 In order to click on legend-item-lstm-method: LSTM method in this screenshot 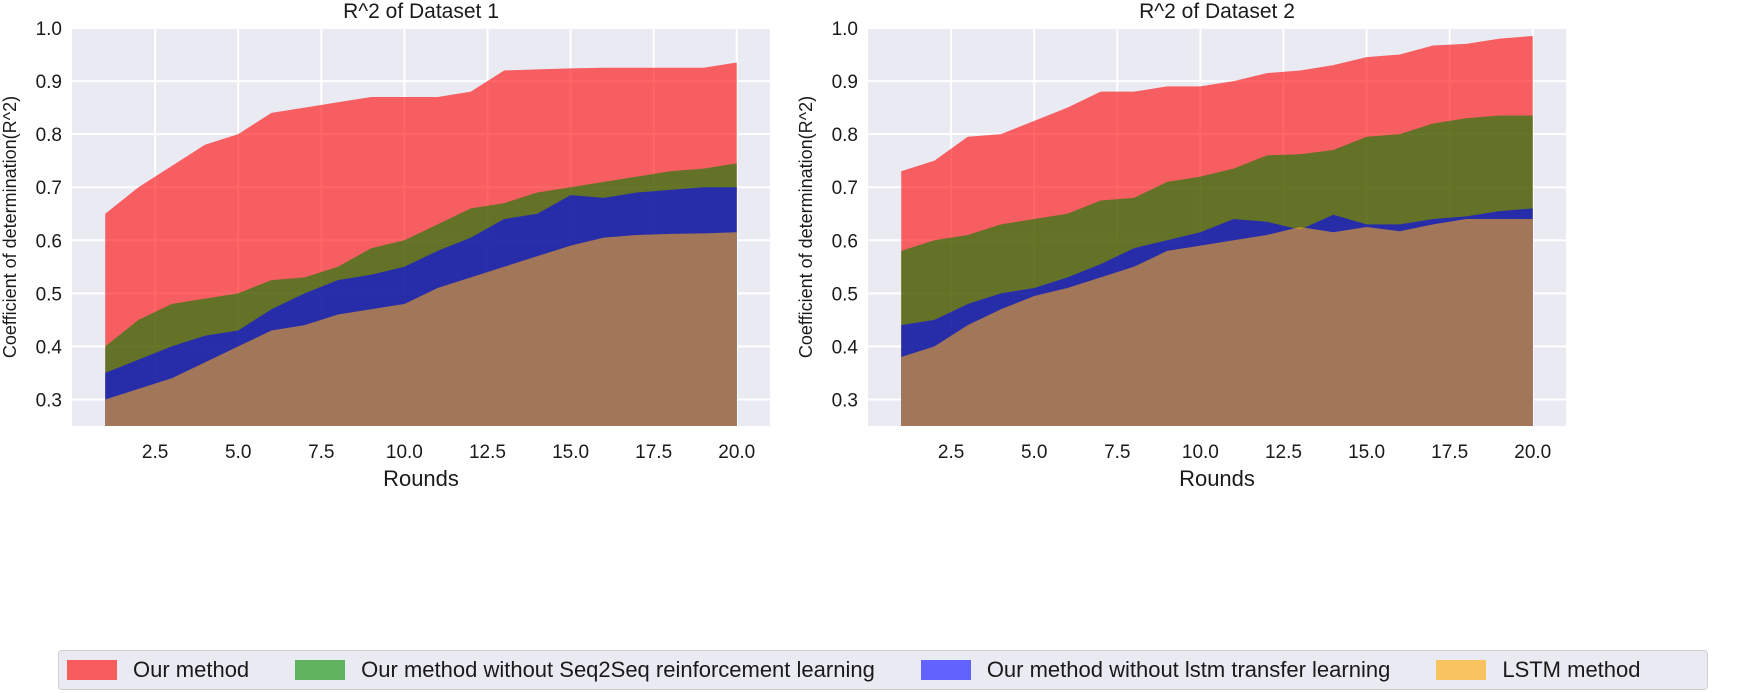, I will do `click(1538, 670)`.